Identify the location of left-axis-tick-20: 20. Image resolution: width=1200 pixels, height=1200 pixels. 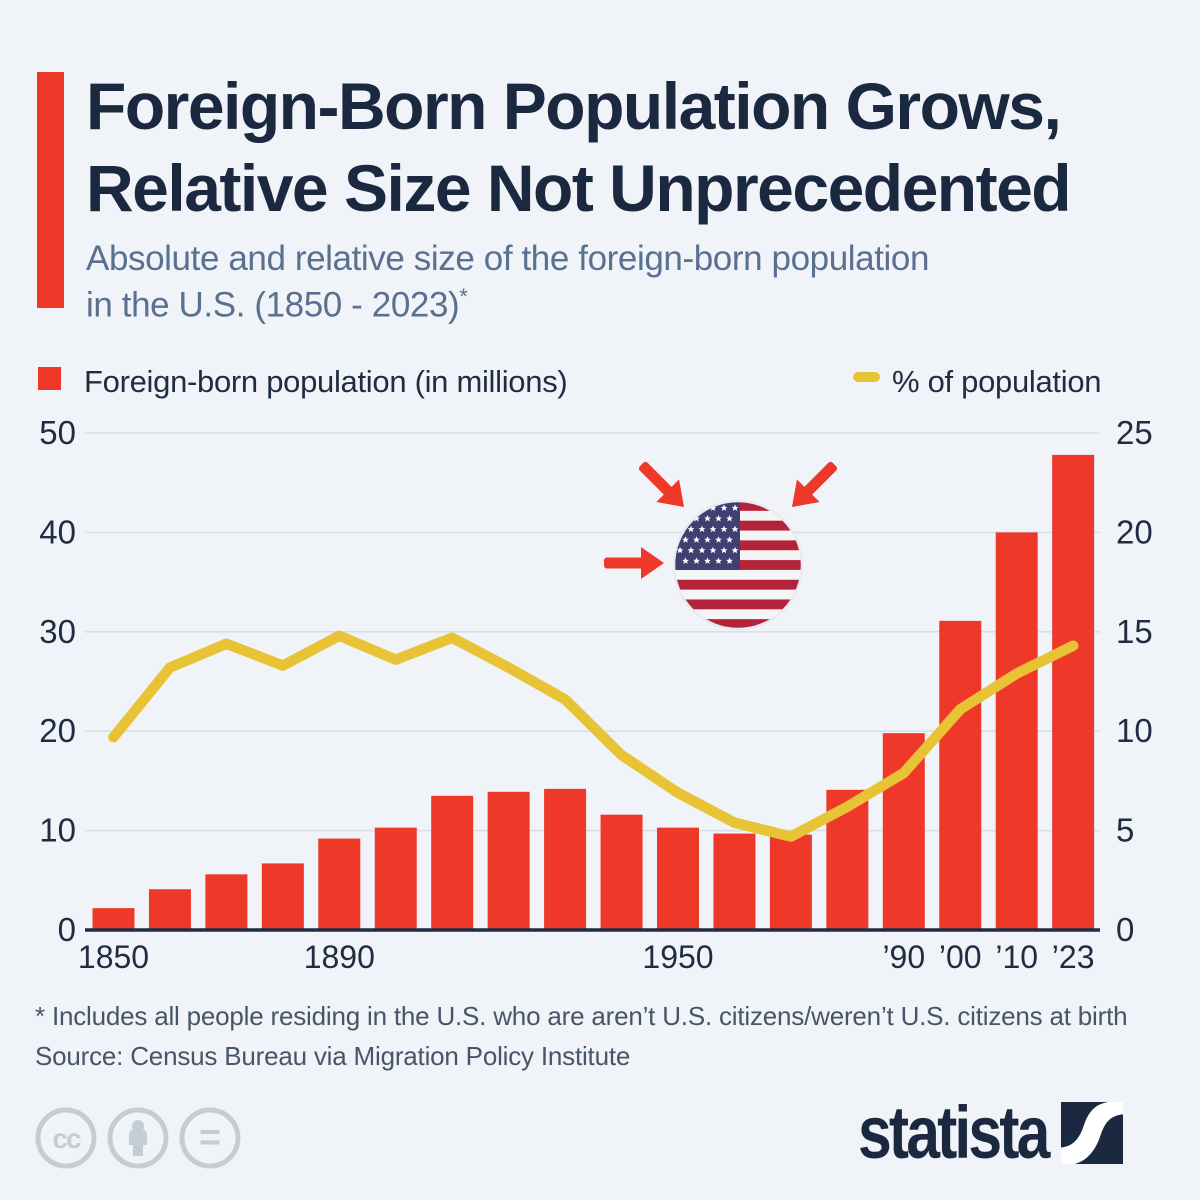
(57, 730).